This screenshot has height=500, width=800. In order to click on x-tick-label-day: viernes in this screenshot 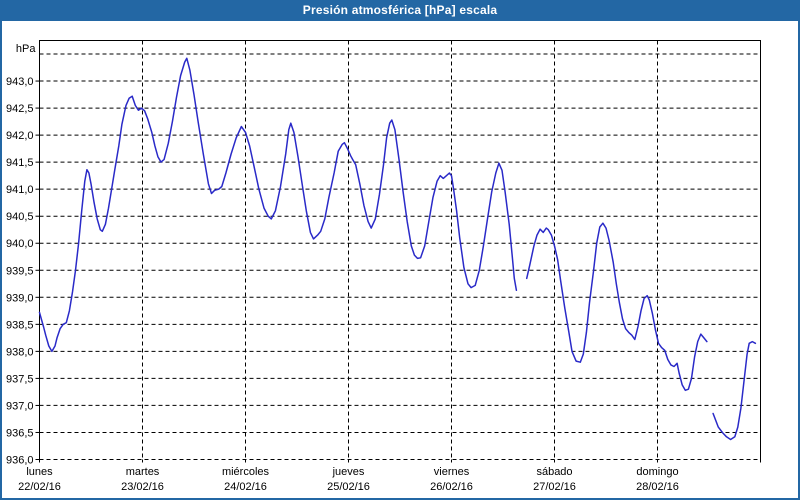, I will do `click(452, 472)`.